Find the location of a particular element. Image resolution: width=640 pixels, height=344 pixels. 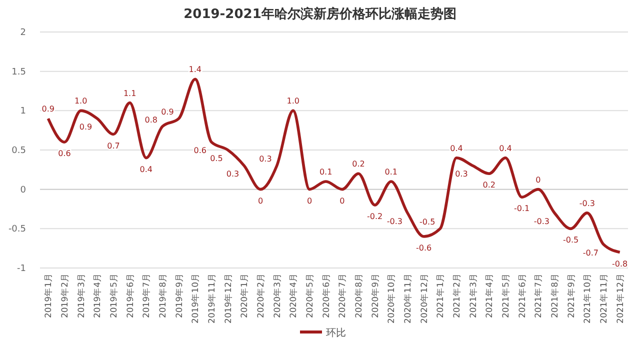

data-label: -0.8 is located at coordinates (620, 263).